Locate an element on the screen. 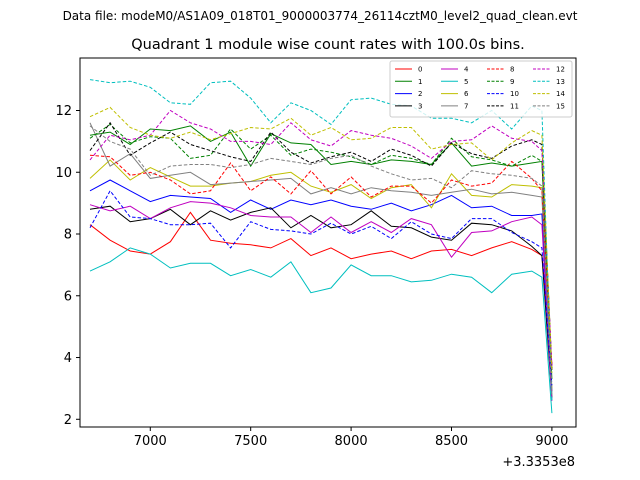 This screenshot has width=640, height=480. legend-label-0: 0 is located at coordinates (420, 70).